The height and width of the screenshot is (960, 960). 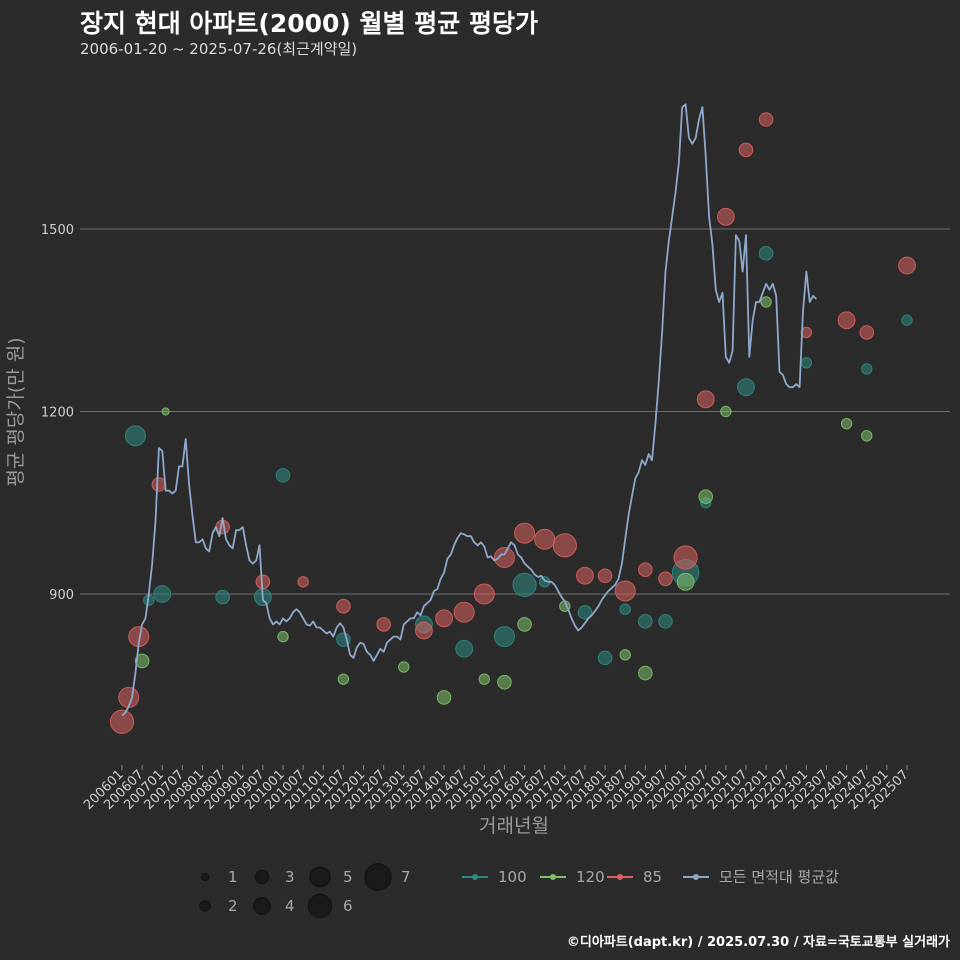 I want to click on legend-key-label: 100, so click(x=512, y=877).